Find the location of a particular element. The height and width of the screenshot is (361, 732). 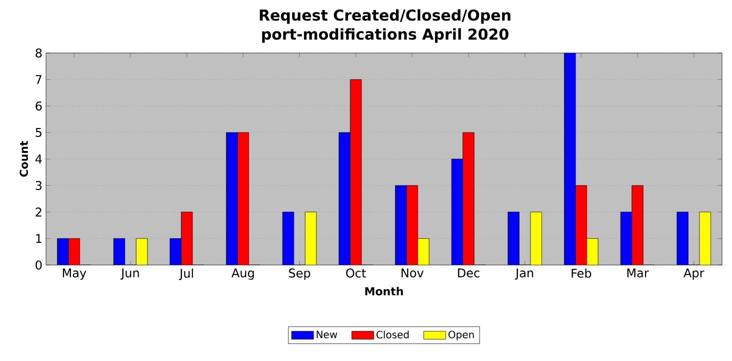

x-tick-label: Sep is located at coordinates (299, 274).